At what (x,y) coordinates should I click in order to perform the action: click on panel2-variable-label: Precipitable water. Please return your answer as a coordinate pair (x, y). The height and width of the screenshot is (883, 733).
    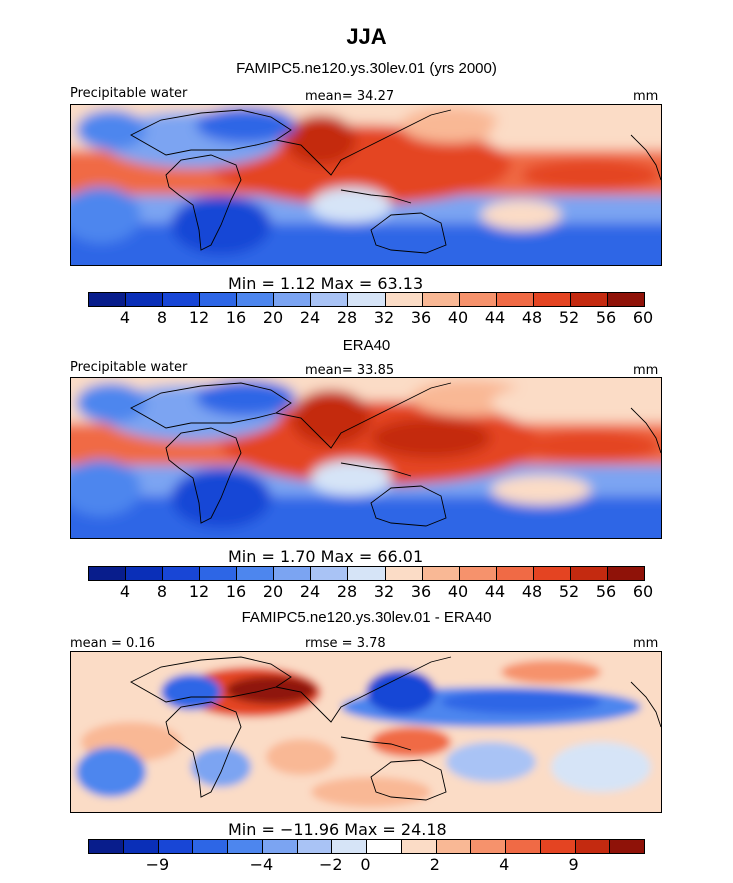
    Looking at the image, I should click on (129, 367).